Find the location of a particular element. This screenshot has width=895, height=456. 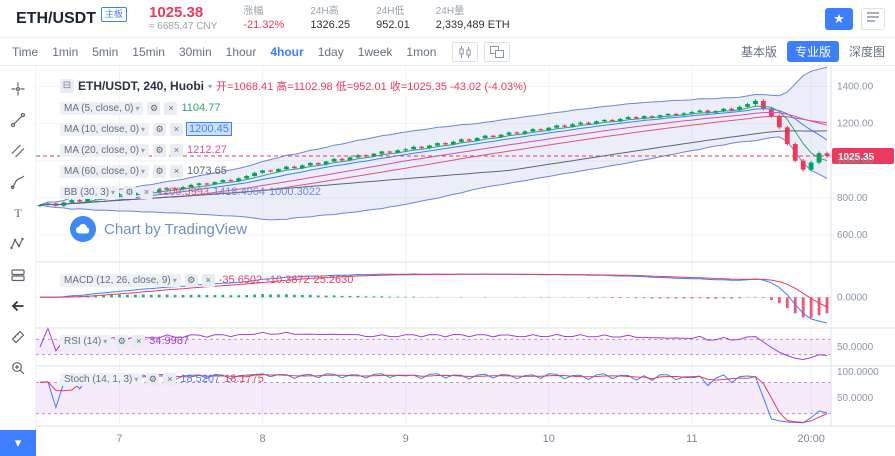

svg-text: 50.0000 is located at coordinates (855, 398).